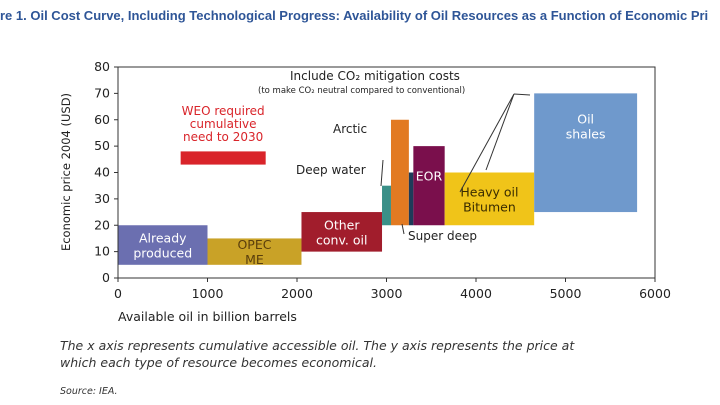 The image size is (720, 405). Describe the element at coordinates (102, 145) in the screenshot. I see `y-tick-label-50: 50` at that location.